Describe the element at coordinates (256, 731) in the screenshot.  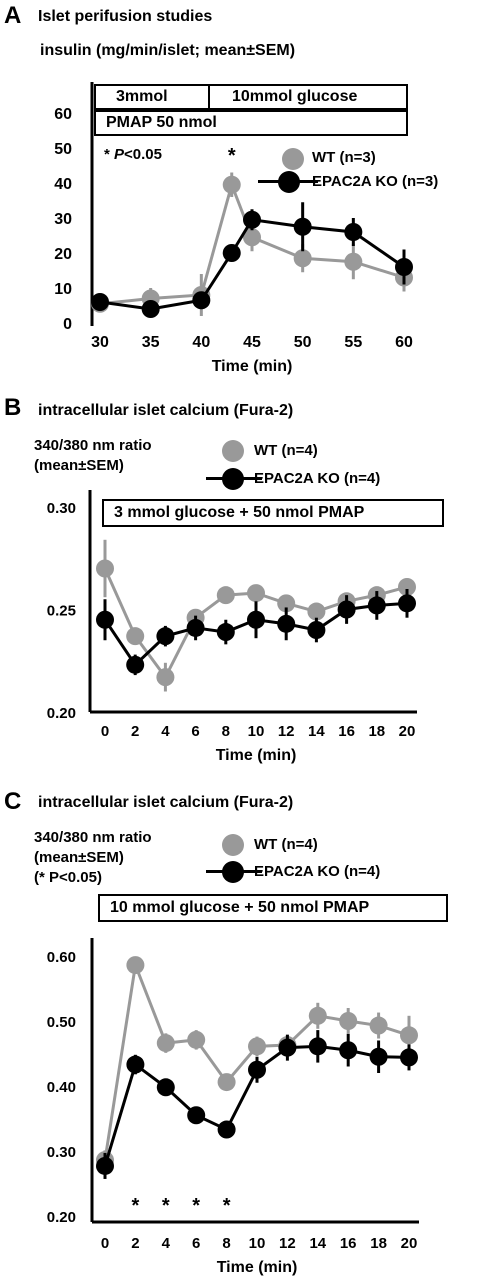
I see `x-tick-label-b: 10` at that location.